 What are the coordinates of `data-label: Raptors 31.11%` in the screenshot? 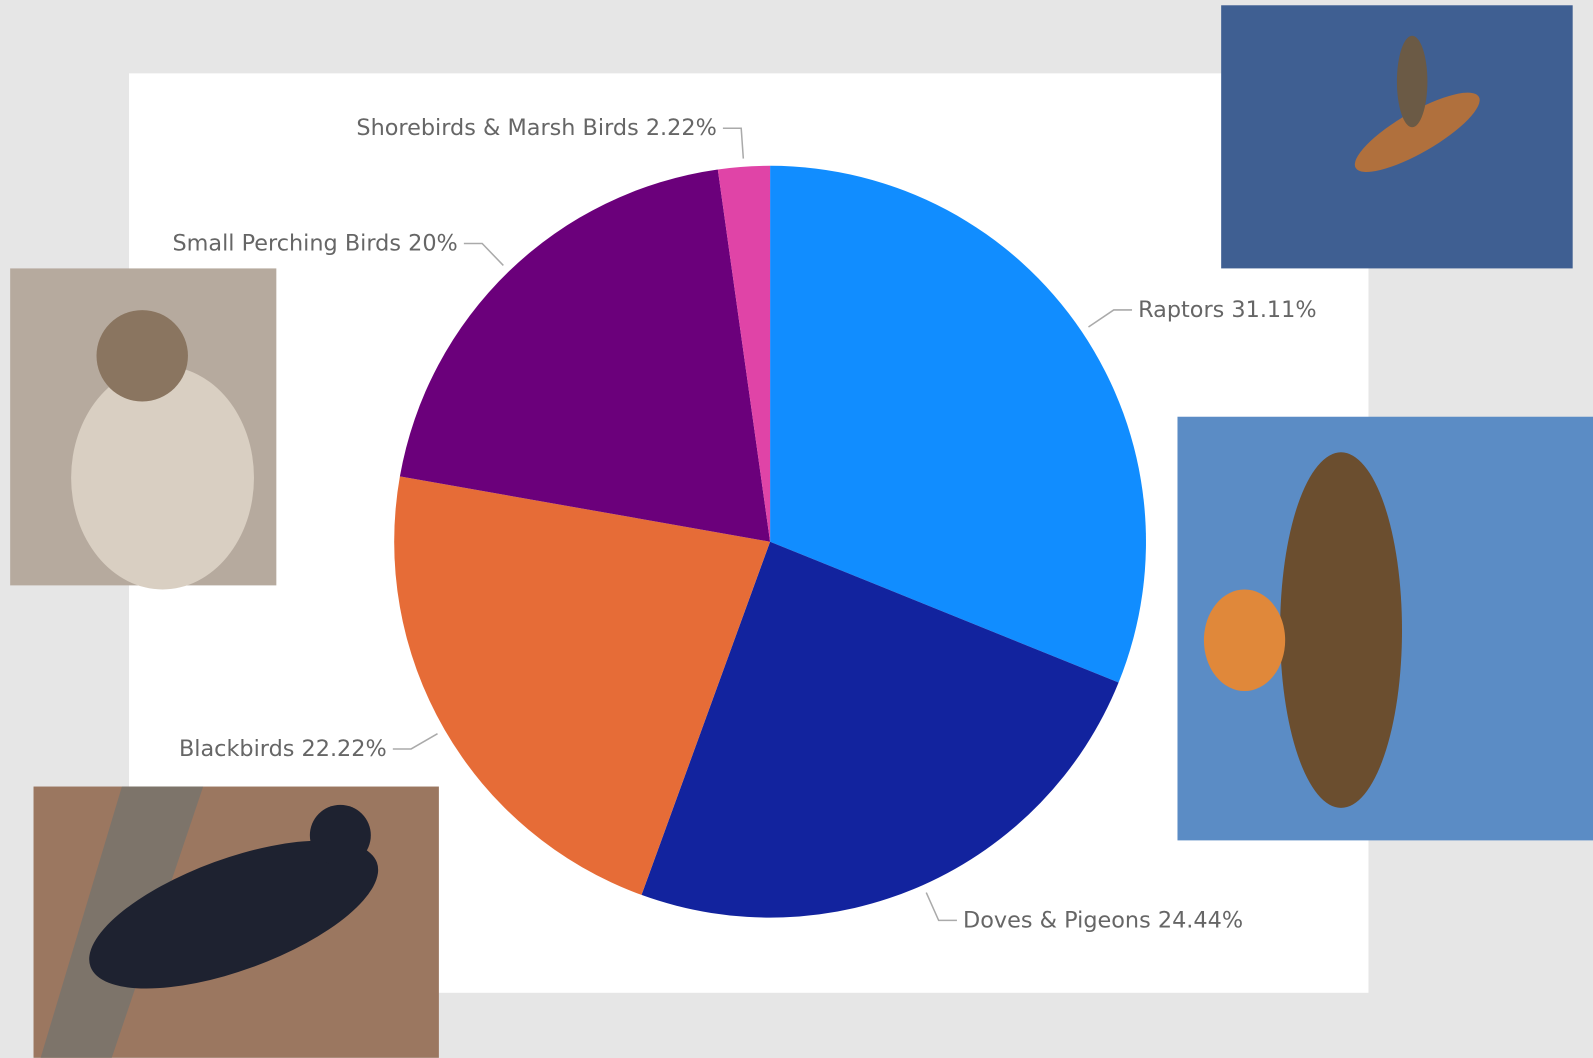 It's located at (1227, 309).